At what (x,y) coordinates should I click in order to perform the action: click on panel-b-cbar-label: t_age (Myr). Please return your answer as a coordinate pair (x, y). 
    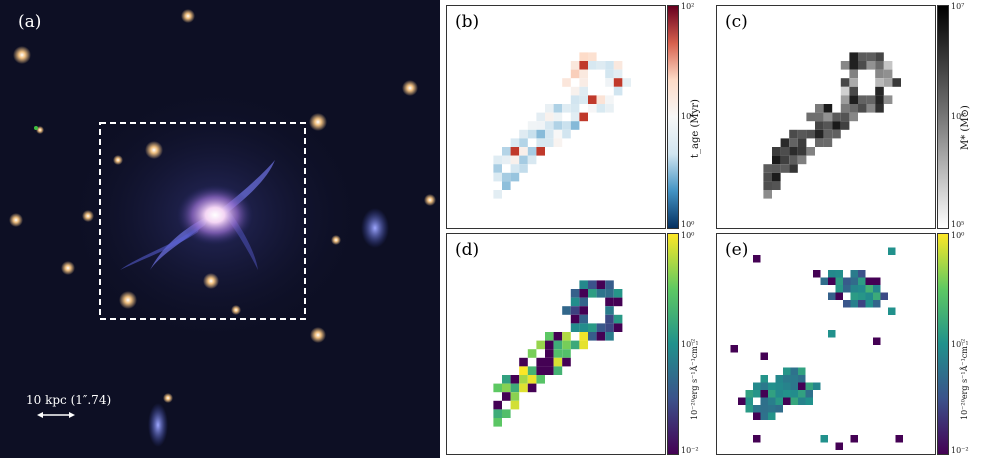
    Looking at the image, I should click on (695, 128).